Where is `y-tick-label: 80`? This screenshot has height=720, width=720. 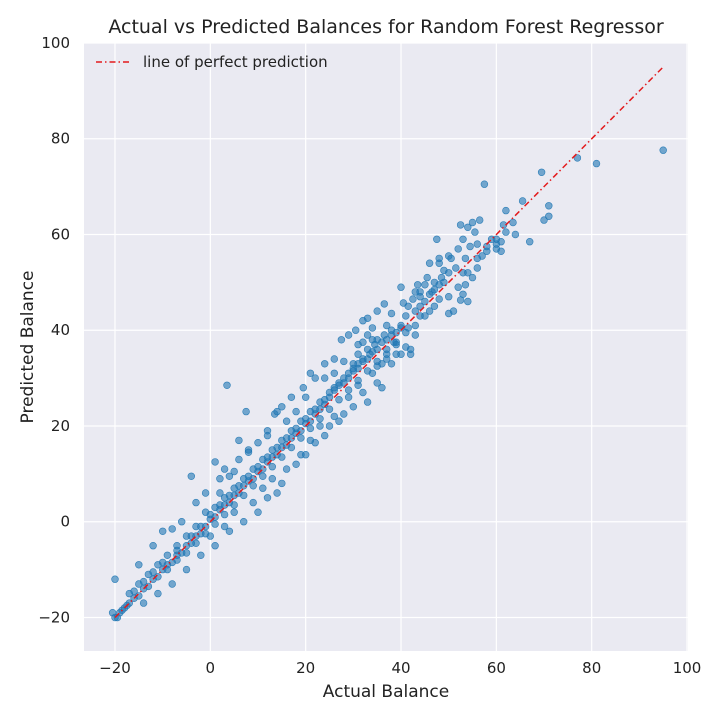 y-tick-label: 80 is located at coordinates (60, 139).